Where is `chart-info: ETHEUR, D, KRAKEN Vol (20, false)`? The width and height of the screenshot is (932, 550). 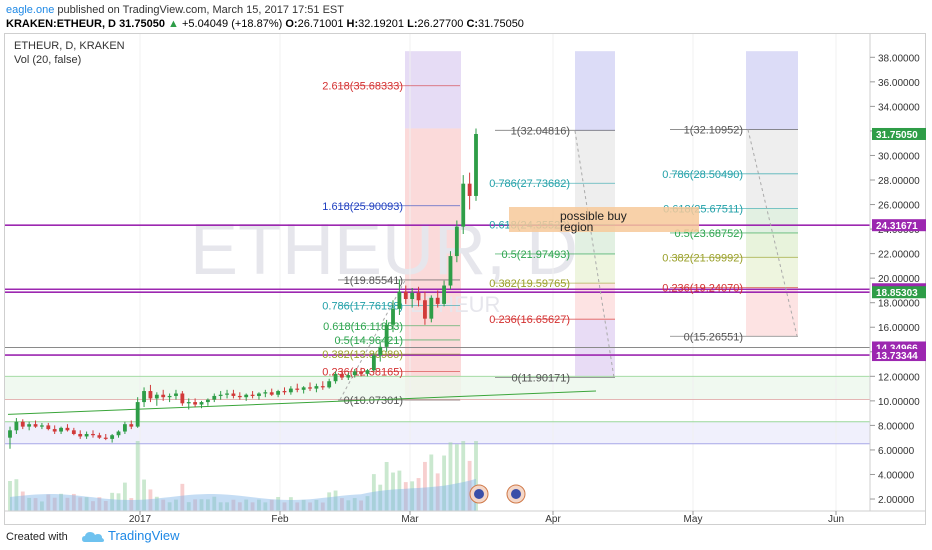
chart-info: ETHEUR, D, KRAKEN Vol (20, false) is located at coordinates (69, 53).